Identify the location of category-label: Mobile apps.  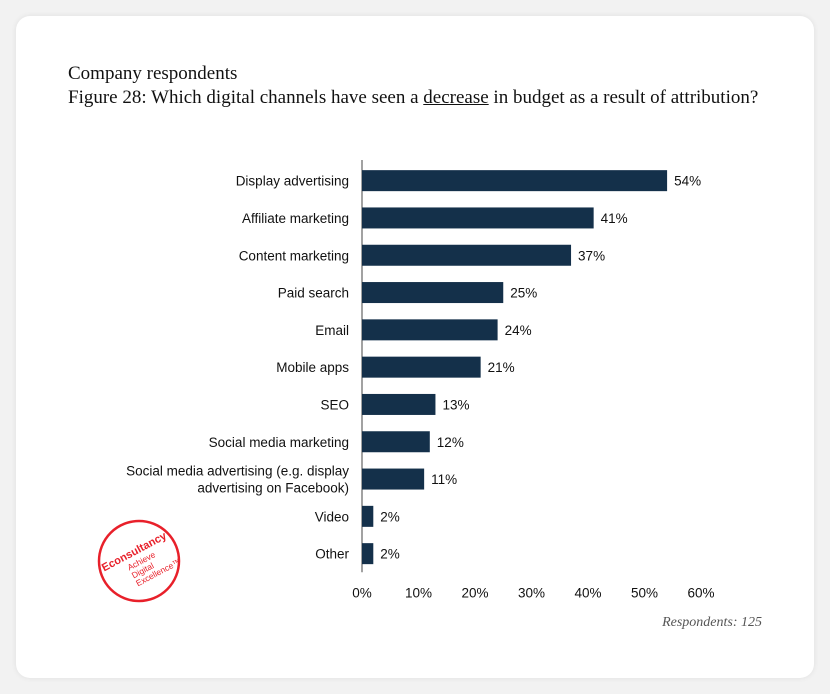
(312, 367).